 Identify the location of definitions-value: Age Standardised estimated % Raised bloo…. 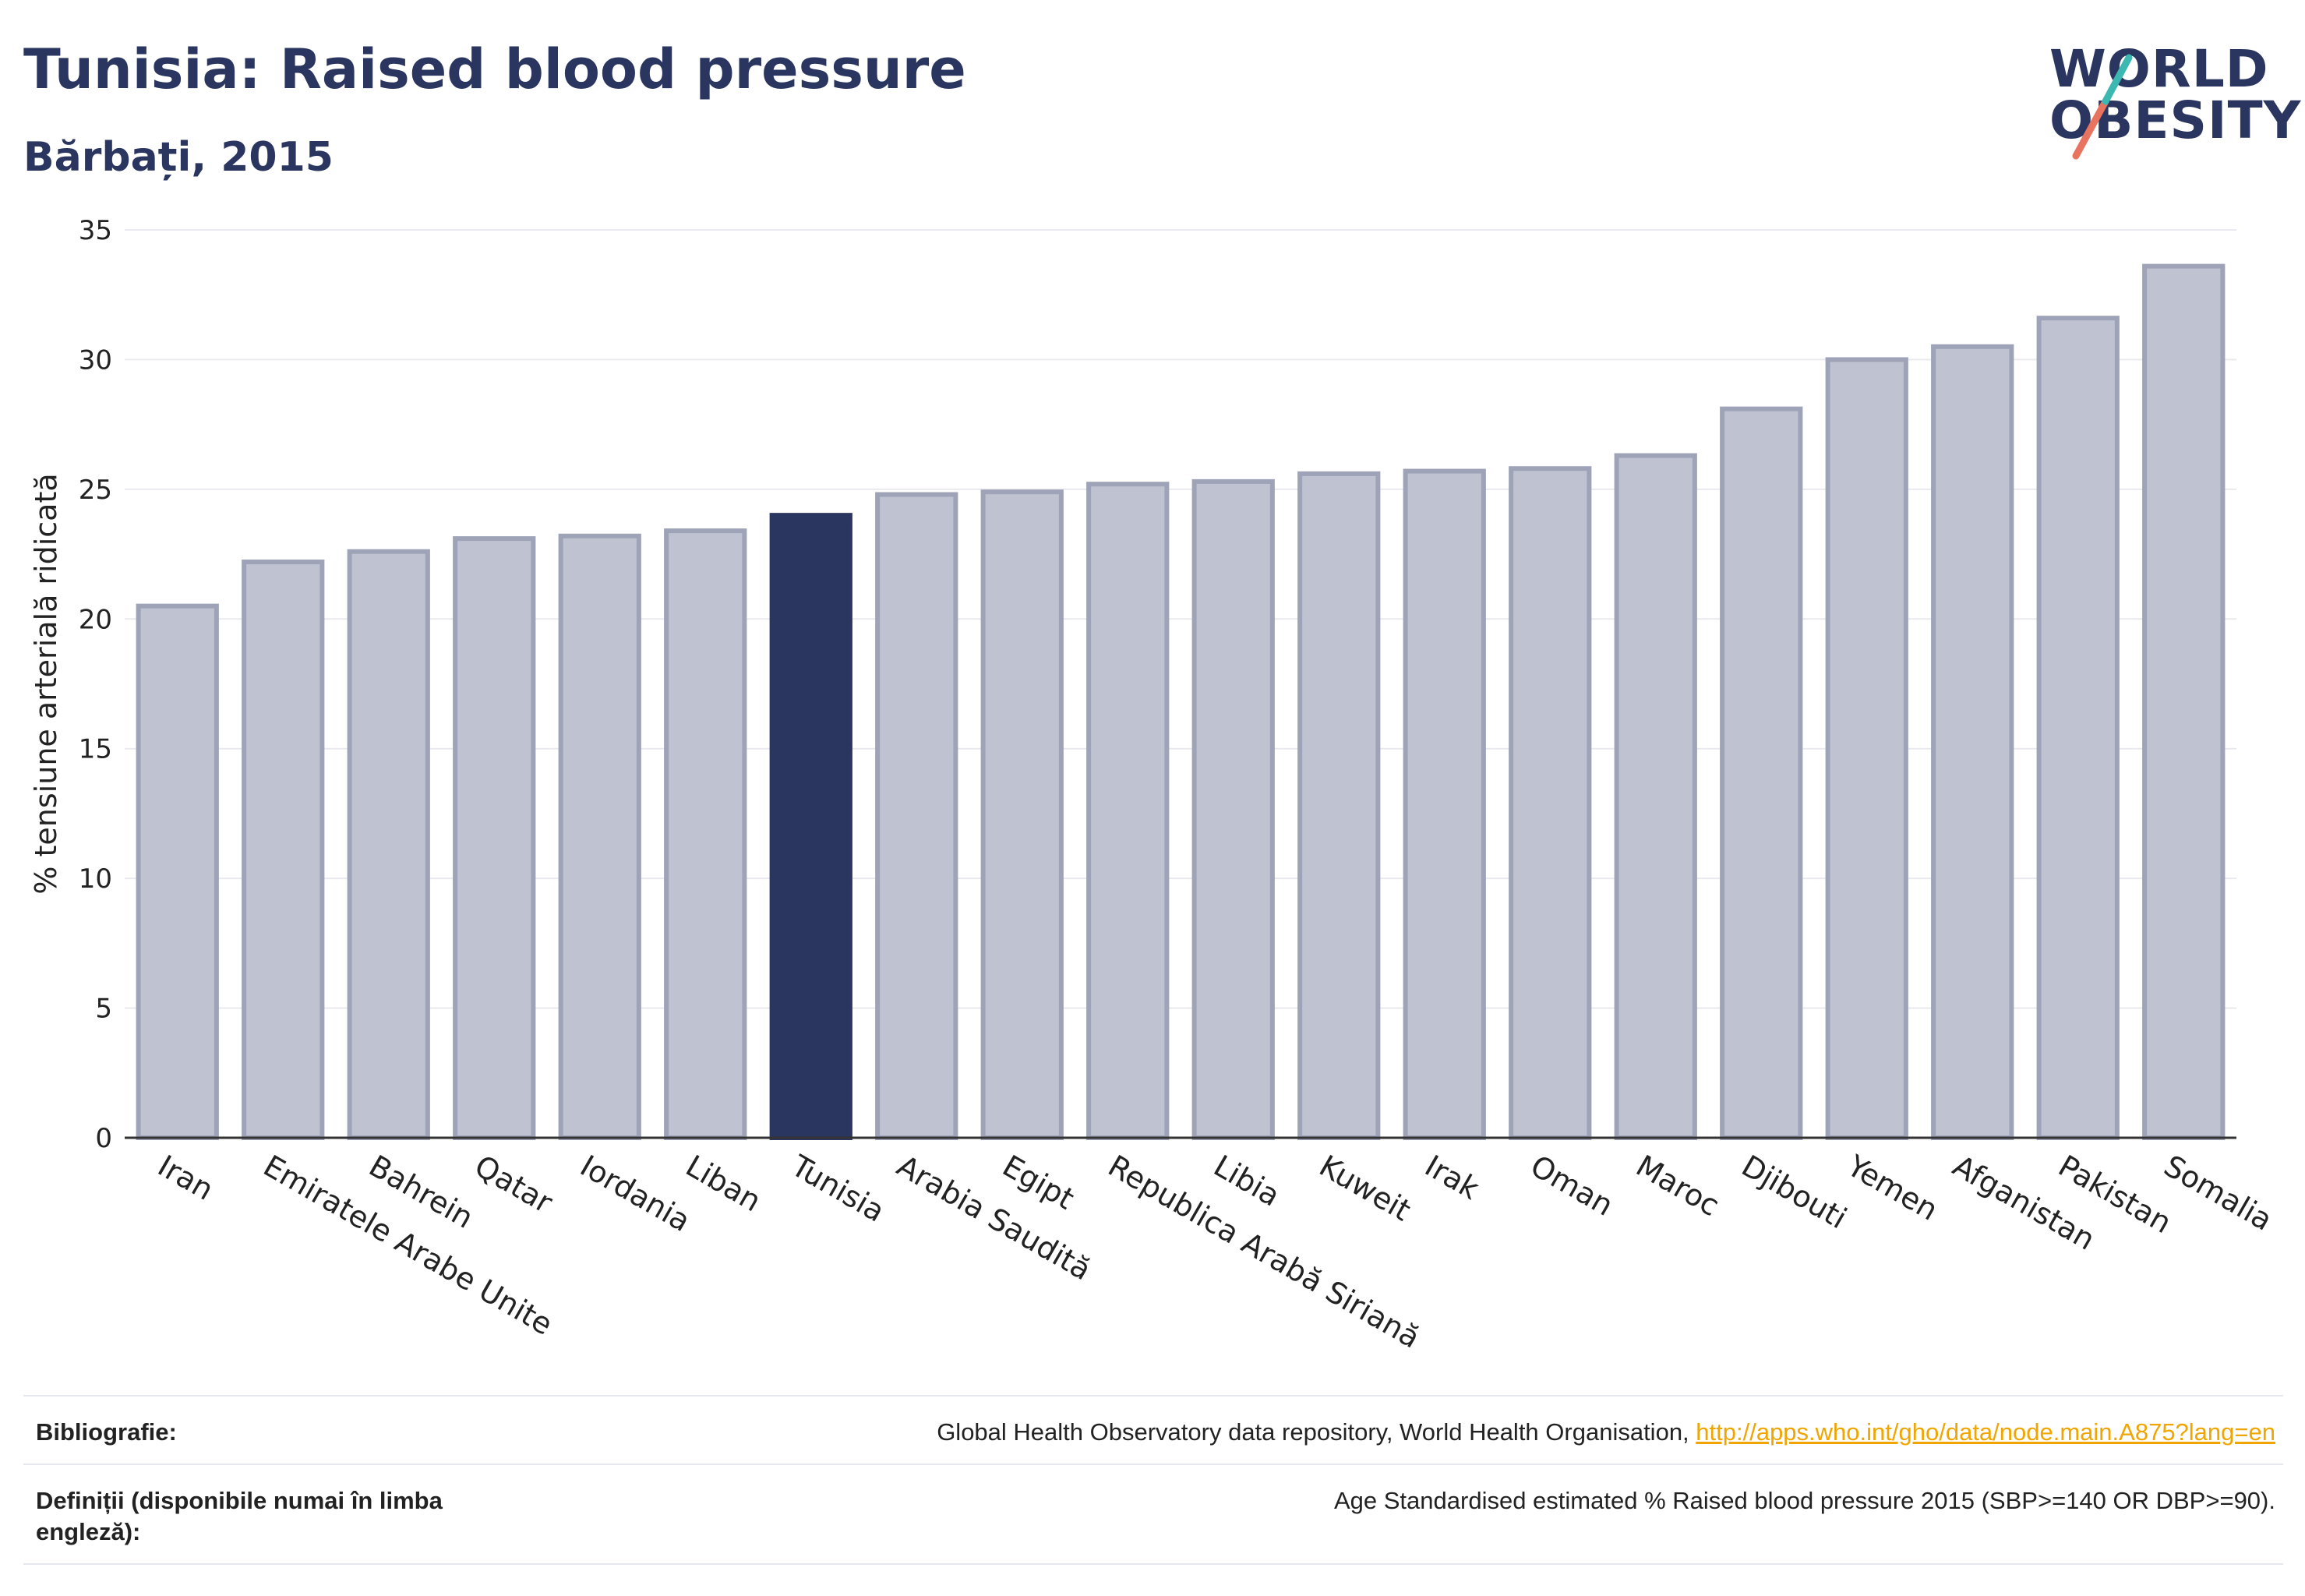
(1804, 1500).